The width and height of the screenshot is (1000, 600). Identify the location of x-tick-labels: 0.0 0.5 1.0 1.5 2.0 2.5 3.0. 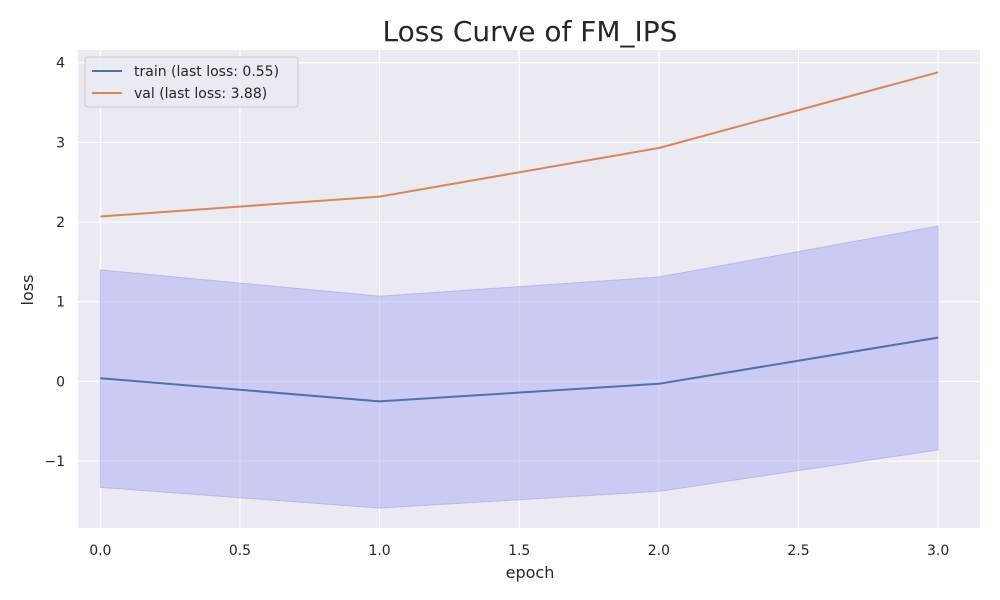
(519, 551).